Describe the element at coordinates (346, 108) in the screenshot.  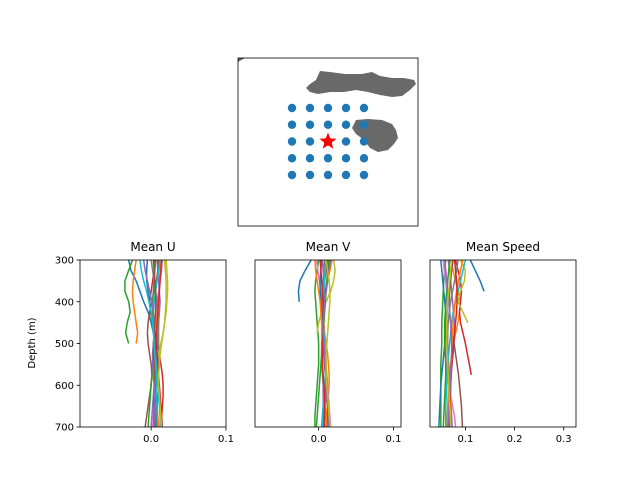
I see `site-dot-r0-c3` at that location.